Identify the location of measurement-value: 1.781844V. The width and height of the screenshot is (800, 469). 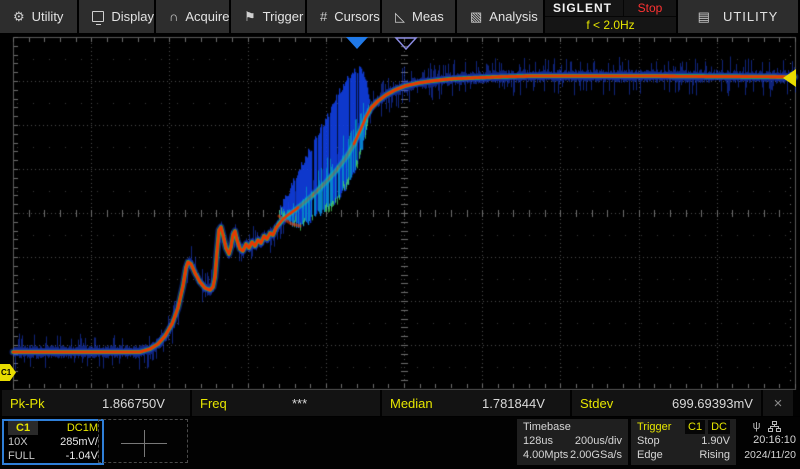
(513, 403).